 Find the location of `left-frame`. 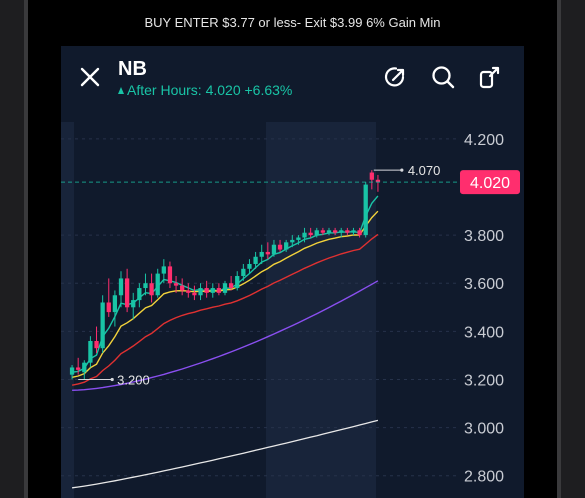

left-frame is located at coordinates (14, 249).